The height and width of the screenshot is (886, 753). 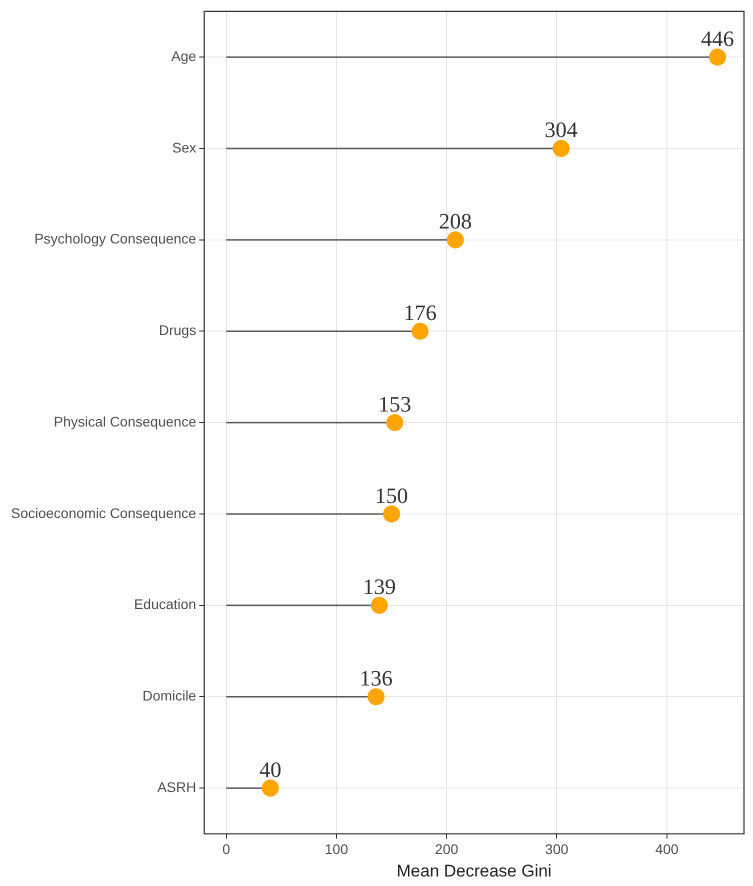 What do you see at coordinates (391, 495) in the screenshot?
I see `data-label: 150` at bounding box center [391, 495].